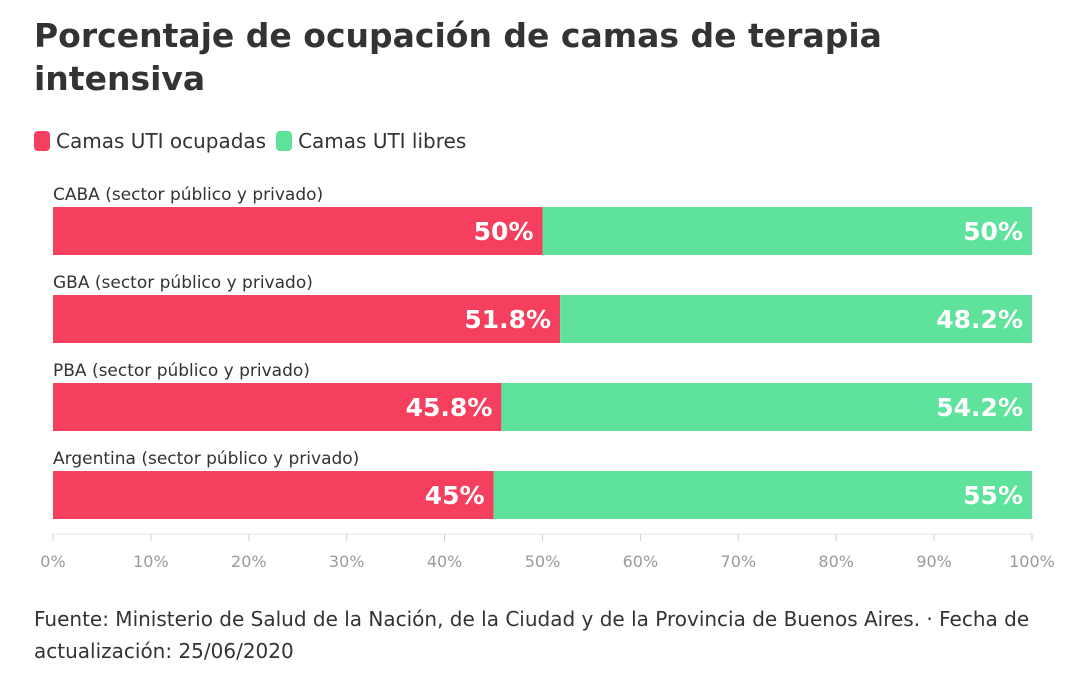 The width and height of the screenshot is (1080, 685). What do you see at coordinates (382, 141) in the screenshot?
I see `legend-label-libres: Camas UTI libres` at bounding box center [382, 141].